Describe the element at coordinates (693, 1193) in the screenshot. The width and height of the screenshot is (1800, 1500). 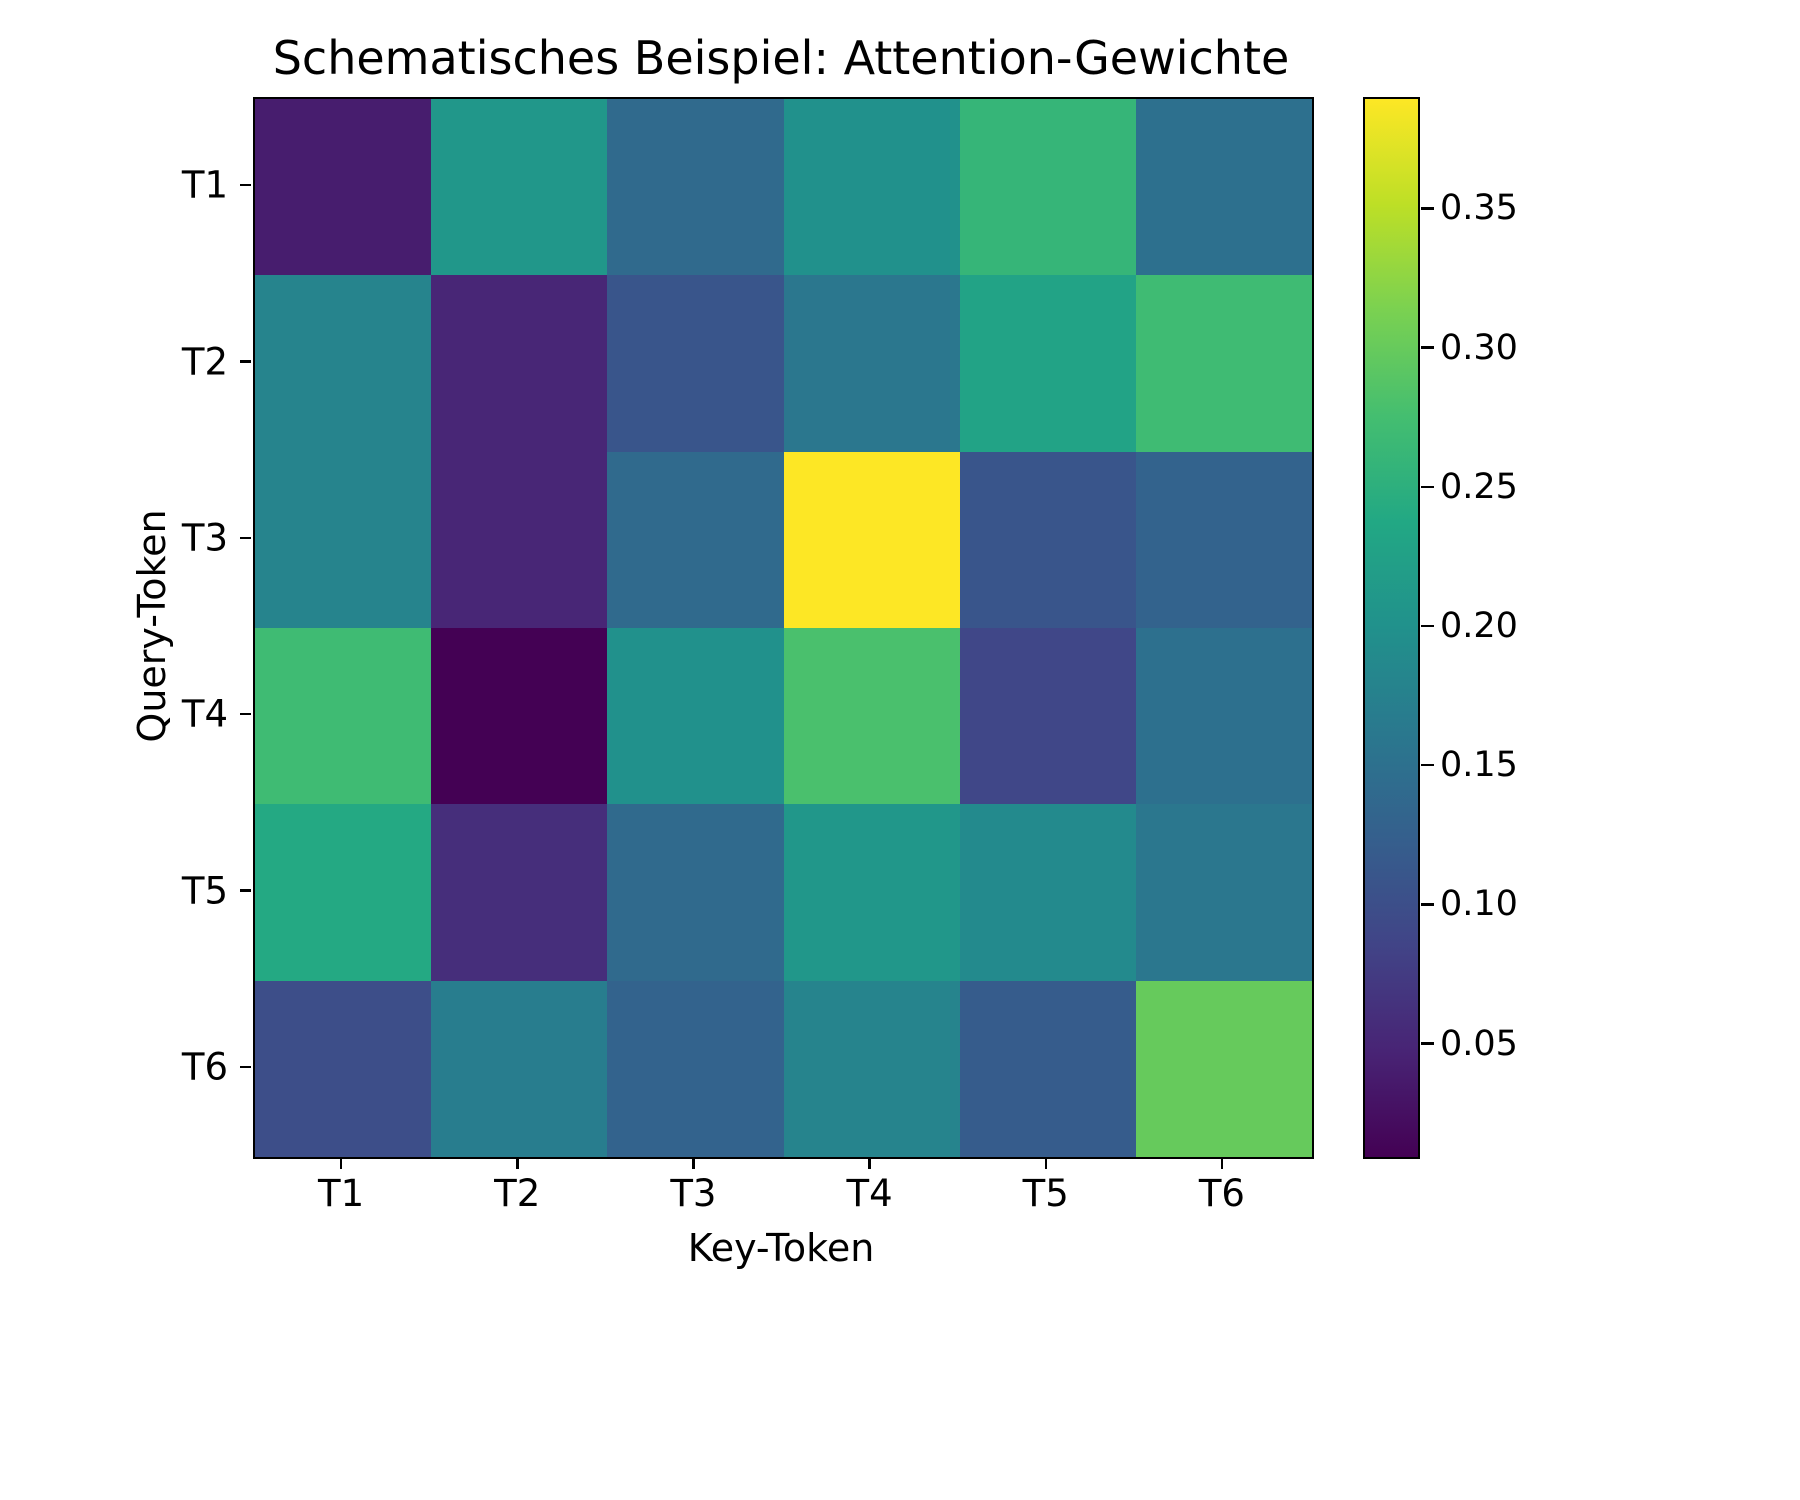
I see `x-tick-label: T3` at that location.